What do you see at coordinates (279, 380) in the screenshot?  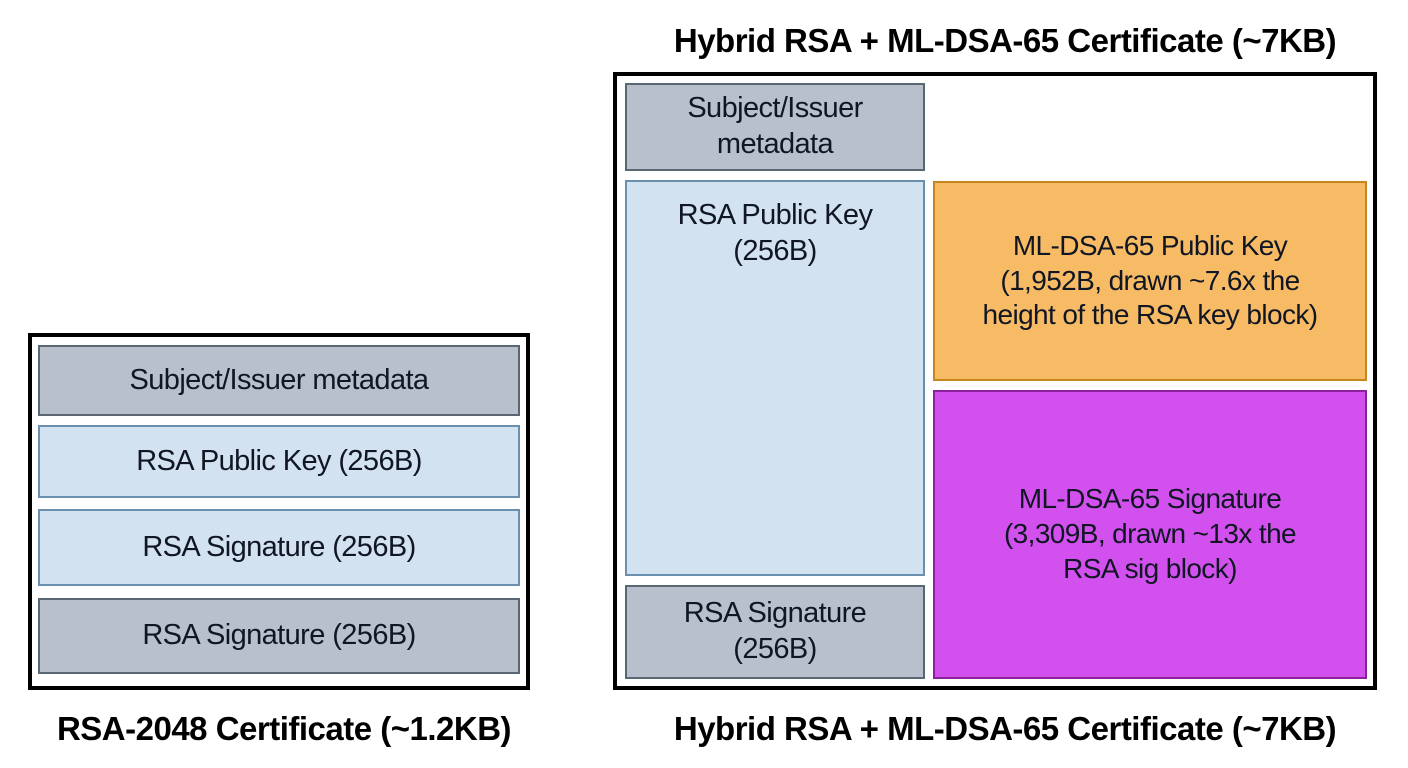 I see `block-subject-issuer-metadata: Subject/Issuer metadata` at bounding box center [279, 380].